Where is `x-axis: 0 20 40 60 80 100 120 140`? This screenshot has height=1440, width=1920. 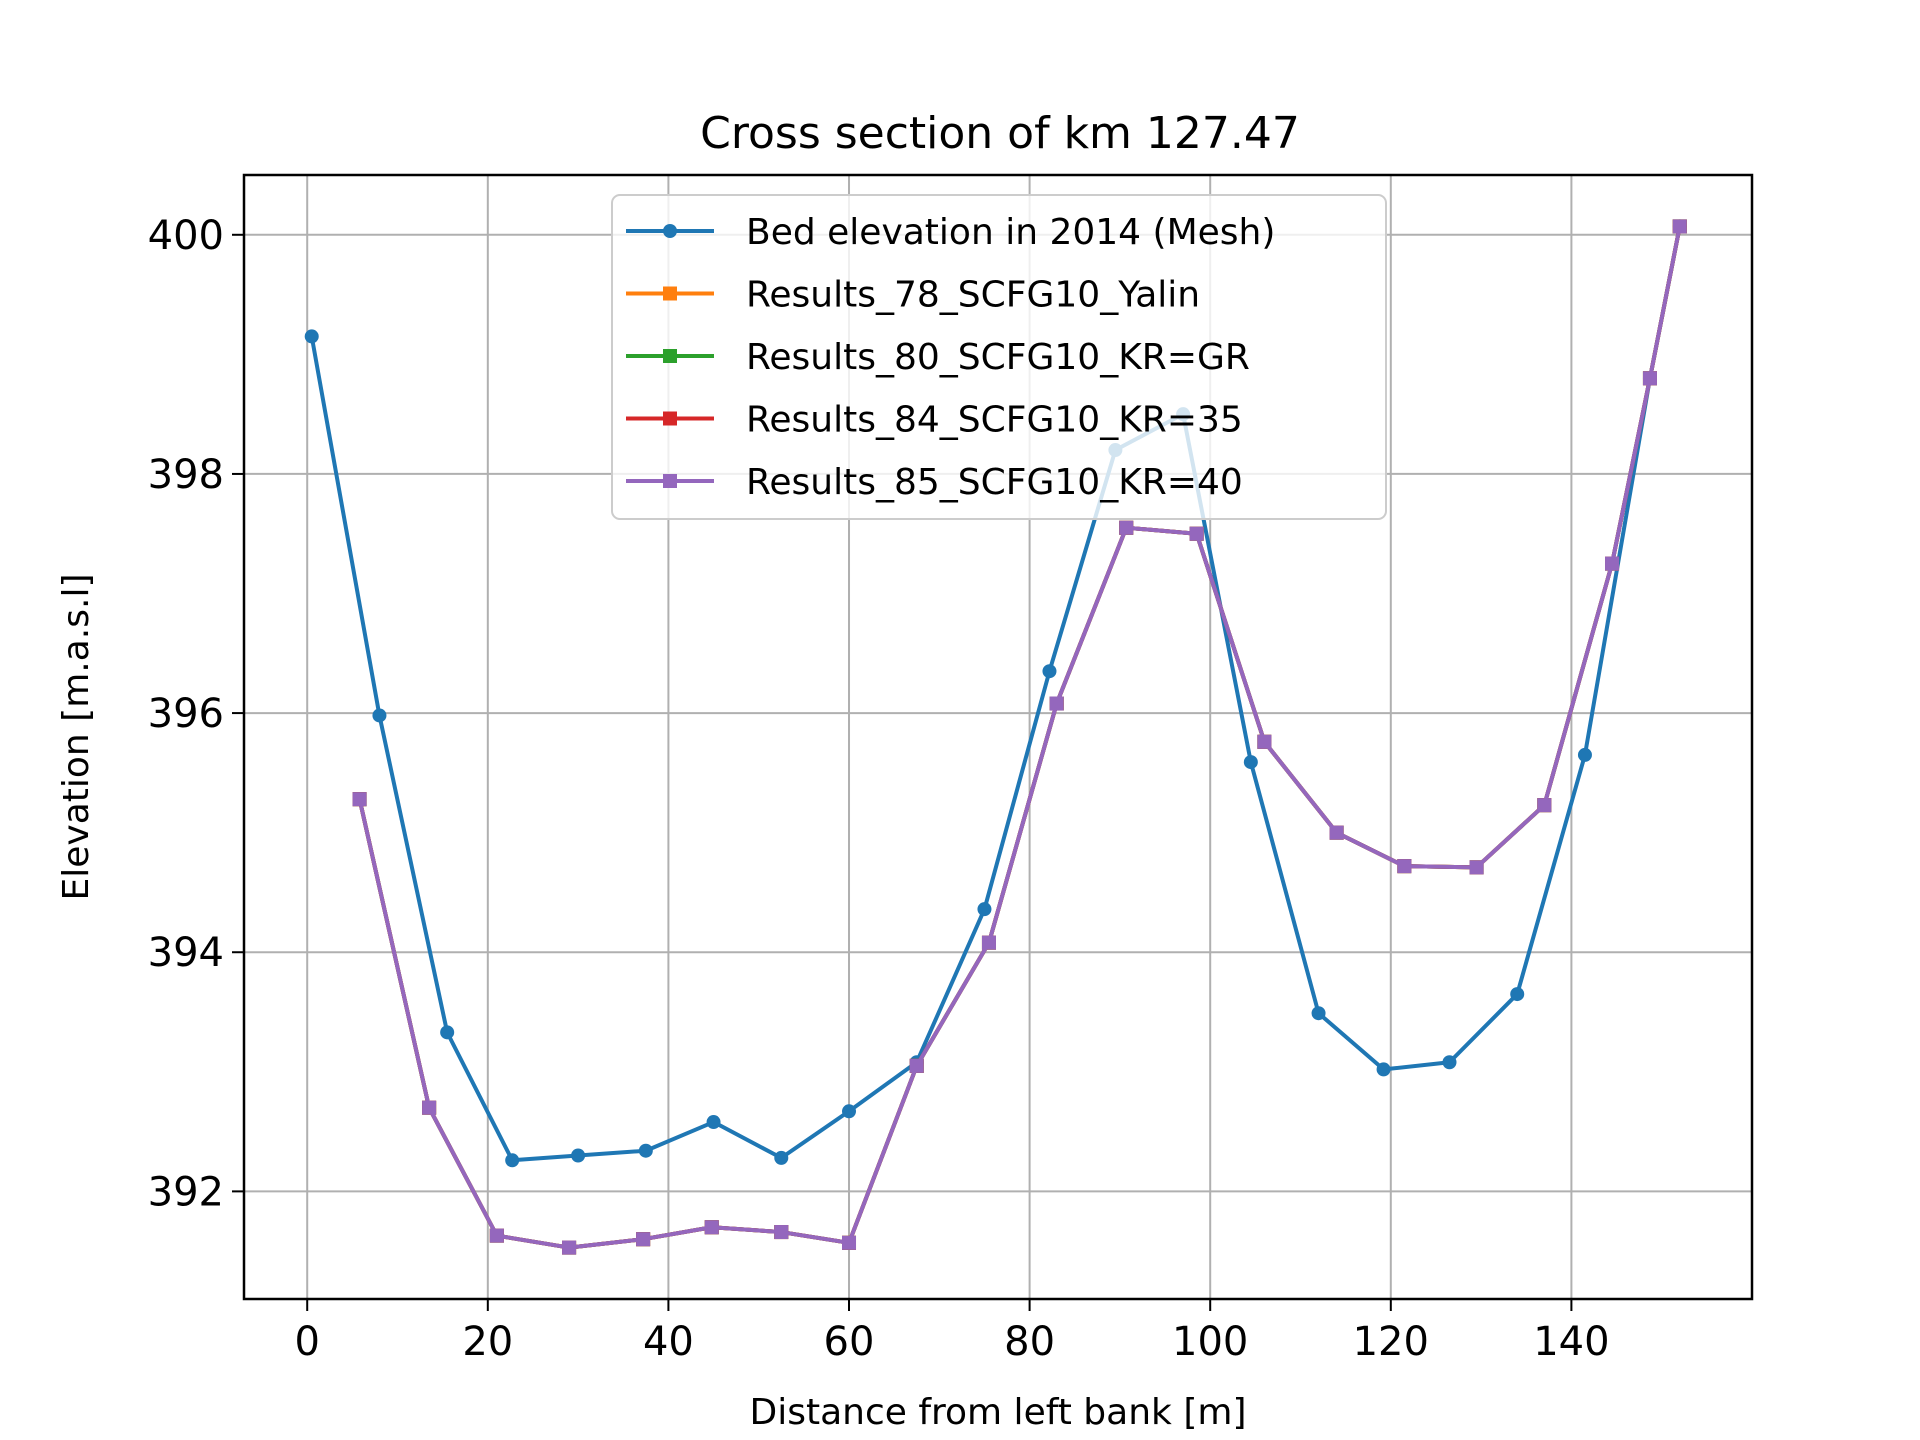 x-axis: 0 20 40 60 80 100 120 140 is located at coordinates (952, 1332).